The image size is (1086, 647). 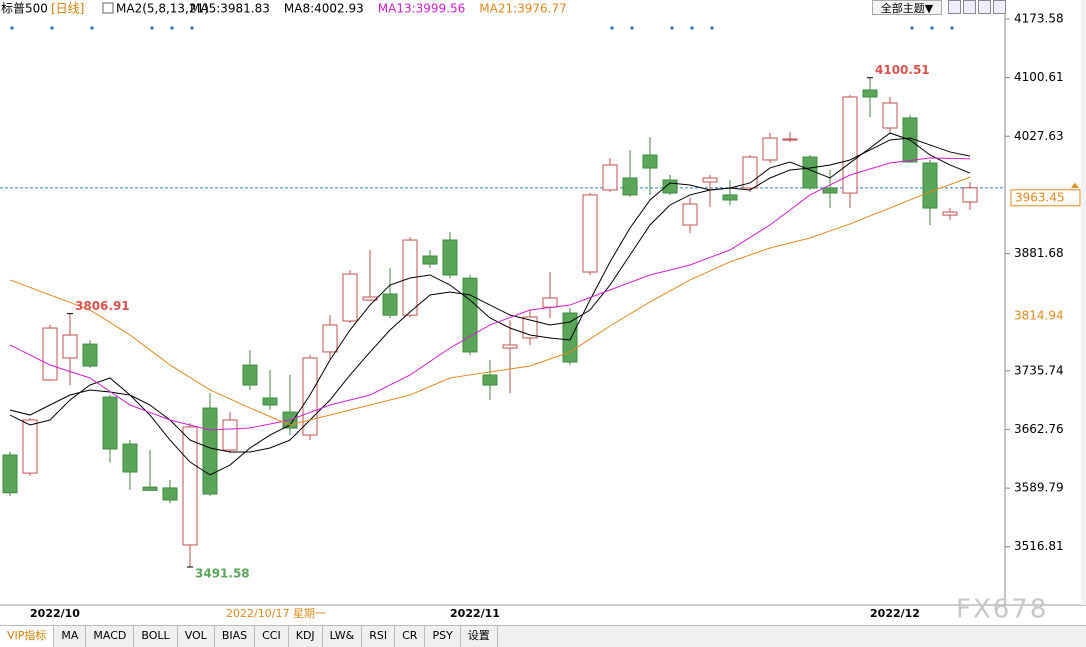 I want to click on side-panel, so click(x=1083, y=302).